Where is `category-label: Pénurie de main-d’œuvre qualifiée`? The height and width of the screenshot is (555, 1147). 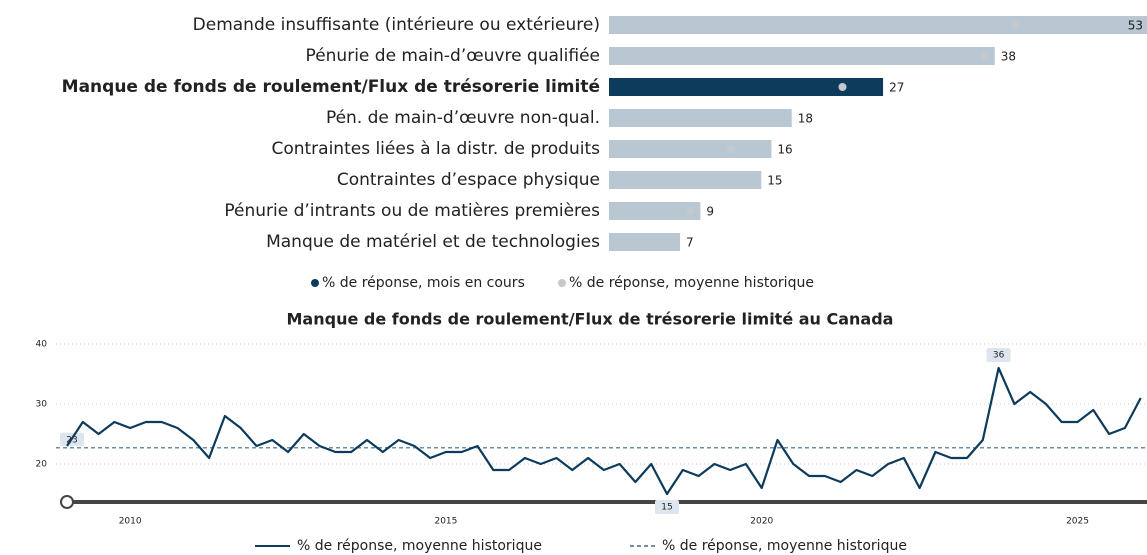
category-label: Pénurie de main-d’œuvre qualifiée is located at coordinates (453, 56).